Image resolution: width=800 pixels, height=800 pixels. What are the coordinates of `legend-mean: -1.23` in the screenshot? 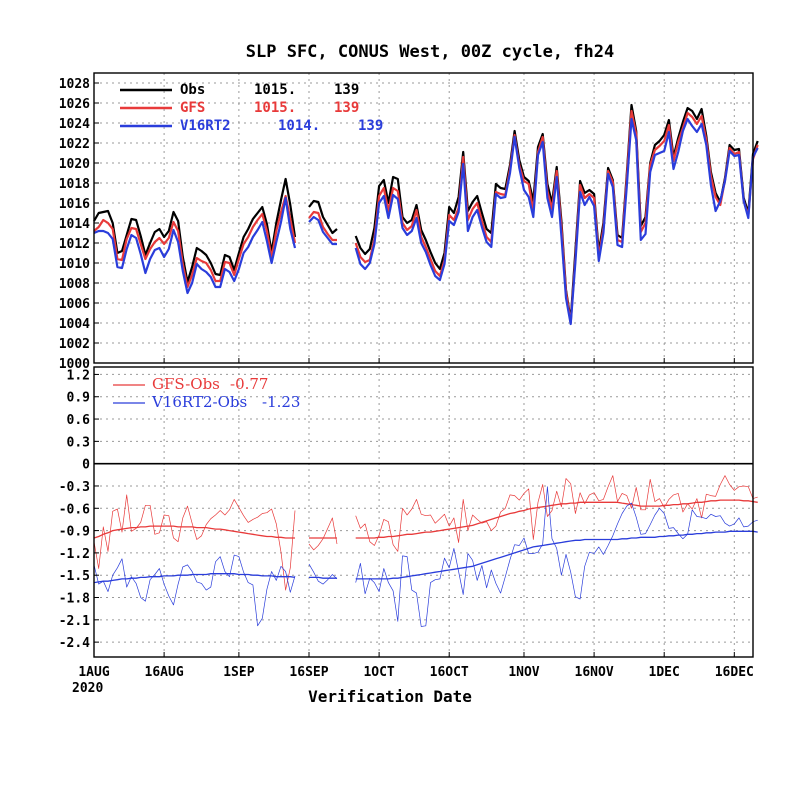 It's located at (281, 402).